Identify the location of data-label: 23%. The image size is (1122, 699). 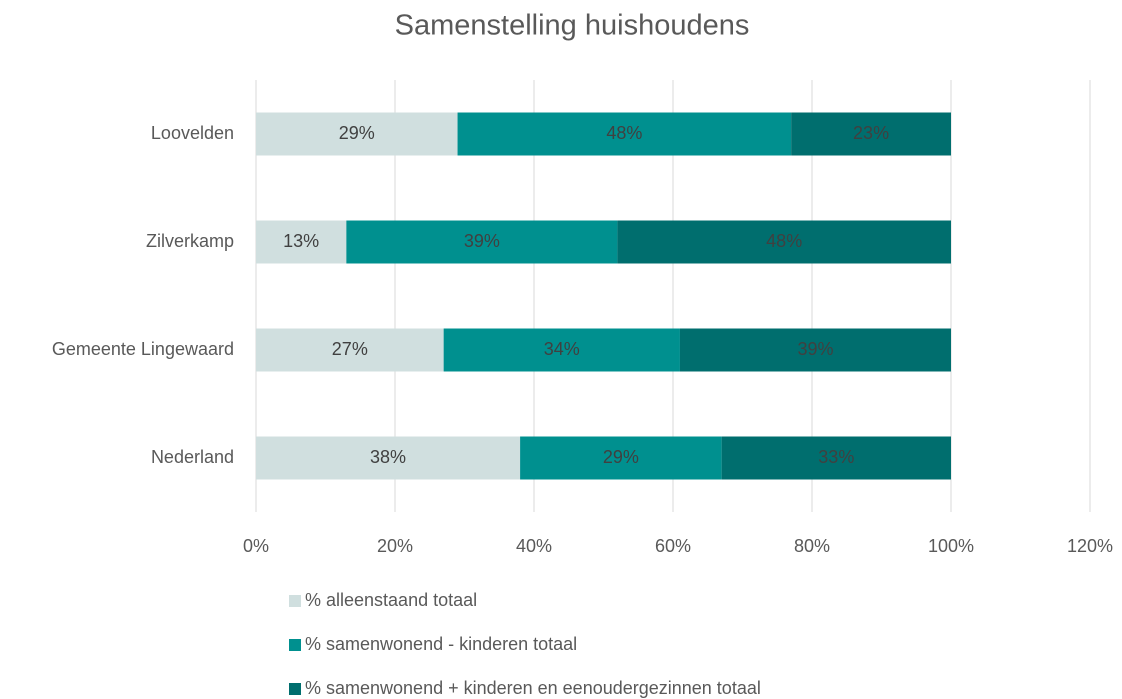
(871, 133).